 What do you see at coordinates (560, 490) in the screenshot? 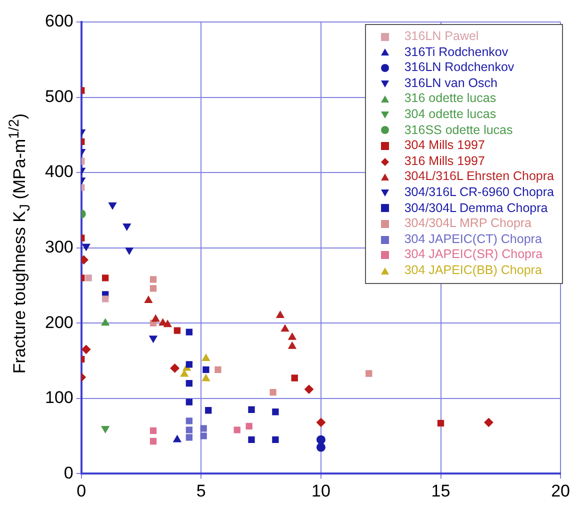
I see `x-tick-label: 20` at bounding box center [560, 490].